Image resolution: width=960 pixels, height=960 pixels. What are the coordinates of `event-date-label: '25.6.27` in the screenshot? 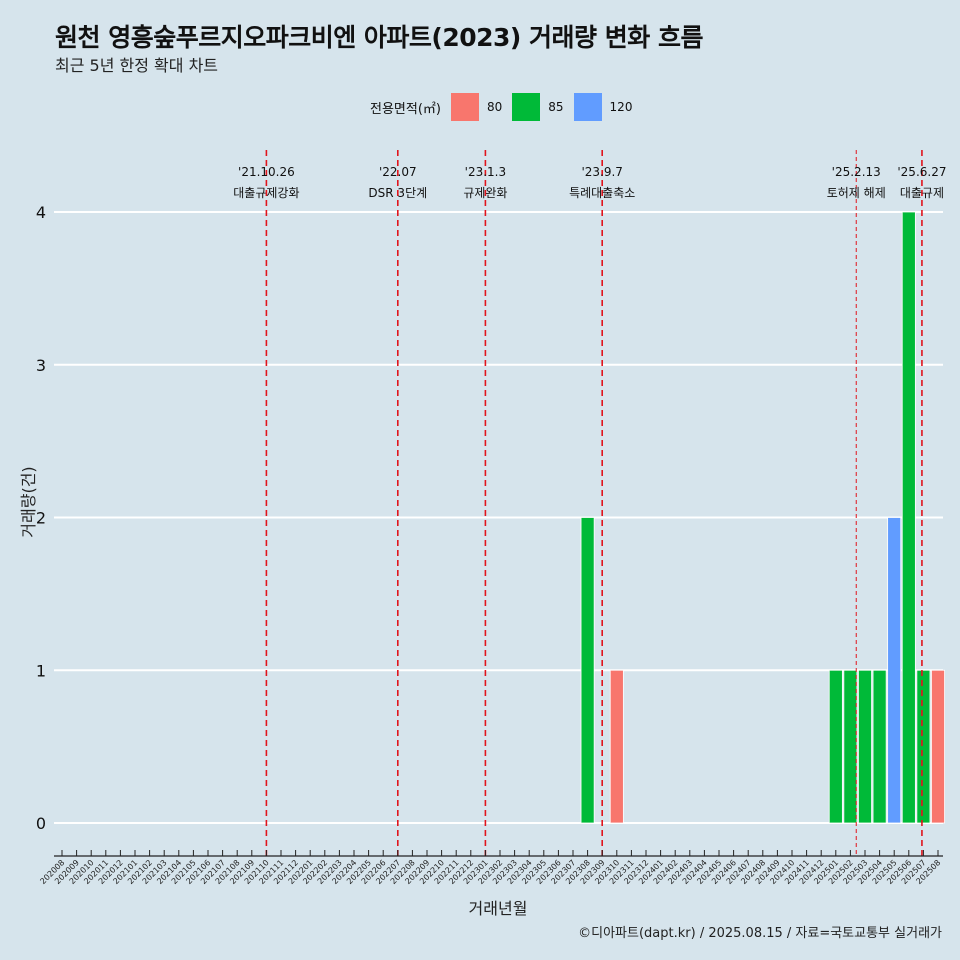 It's located at (921, 172).